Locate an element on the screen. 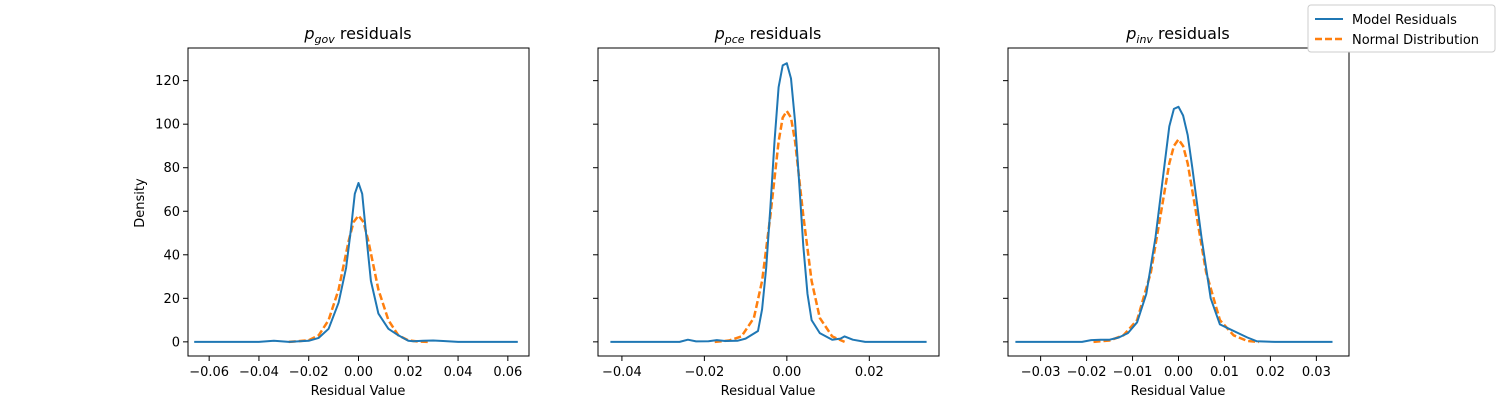 The width and height of the screenshot is (1500, 400). x-tick-label: −0.06 is located at coordinates (209, 372).